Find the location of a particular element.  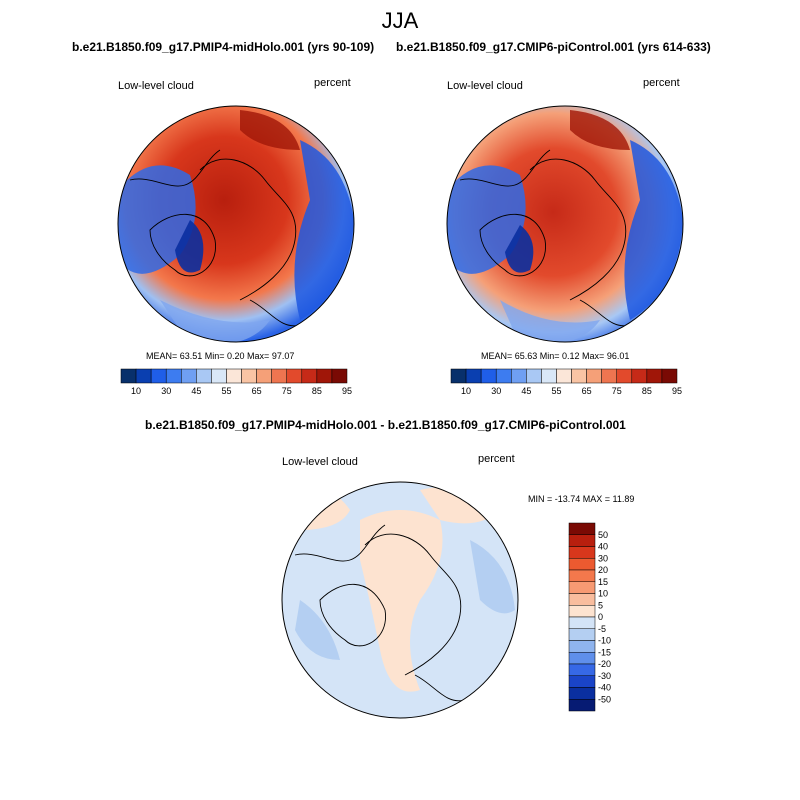

panel1-stats: MEAN= 63.51 Min= 0.20 Max= 97.07 is located at coordinates (220, 356).